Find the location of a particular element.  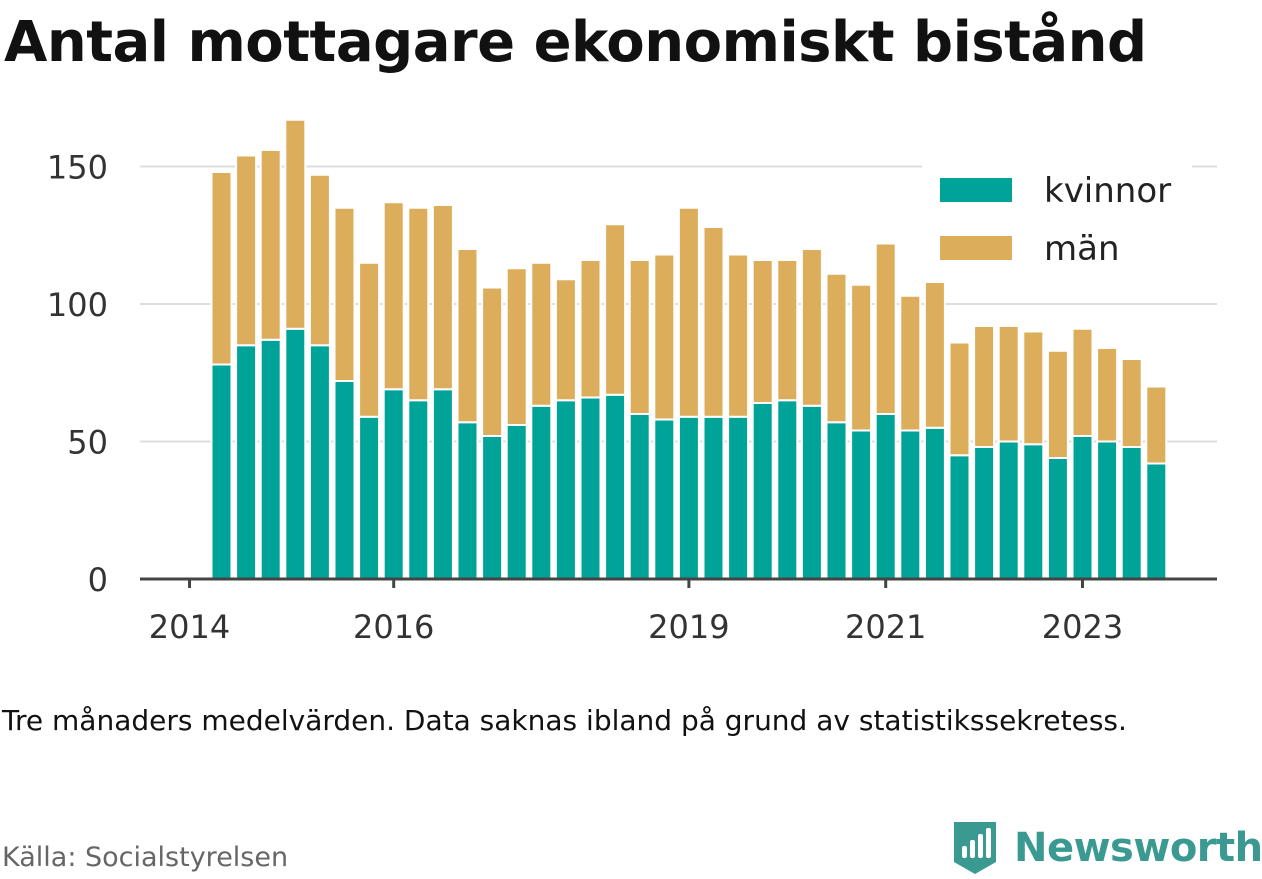

newsworthy-logo-icon is located at coordinates (975, 848).